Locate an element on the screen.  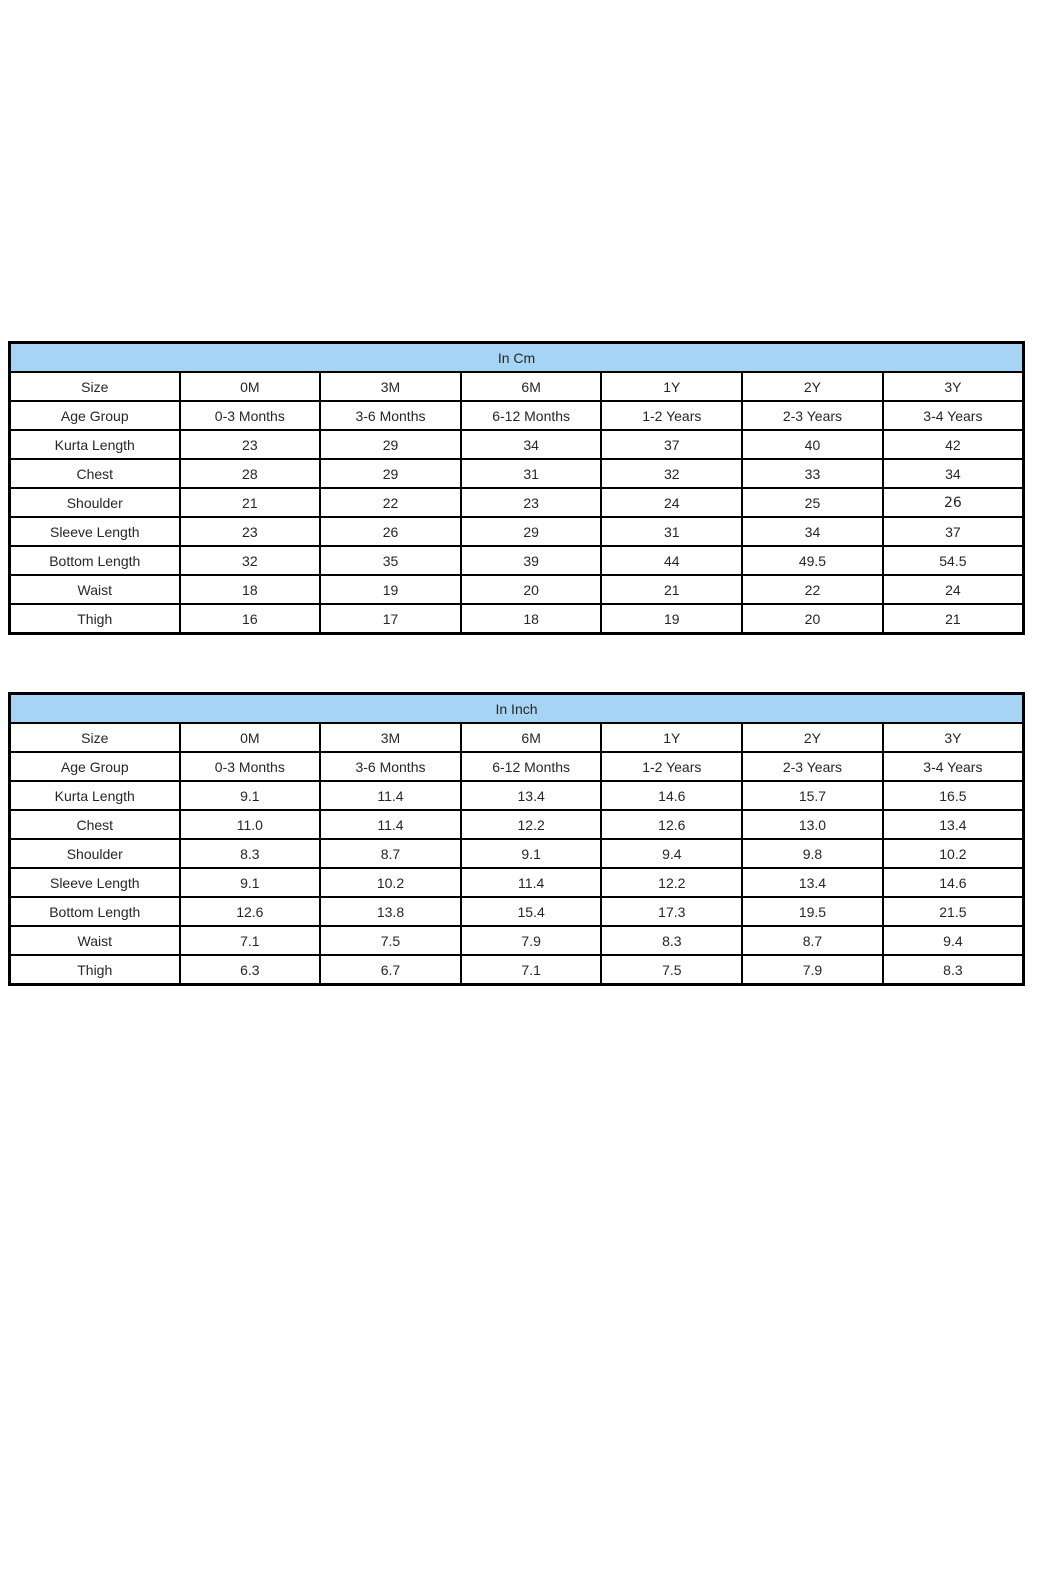
value-cell-inch-kurta-length-2: 13.4 is located at coordinates (531, 795).